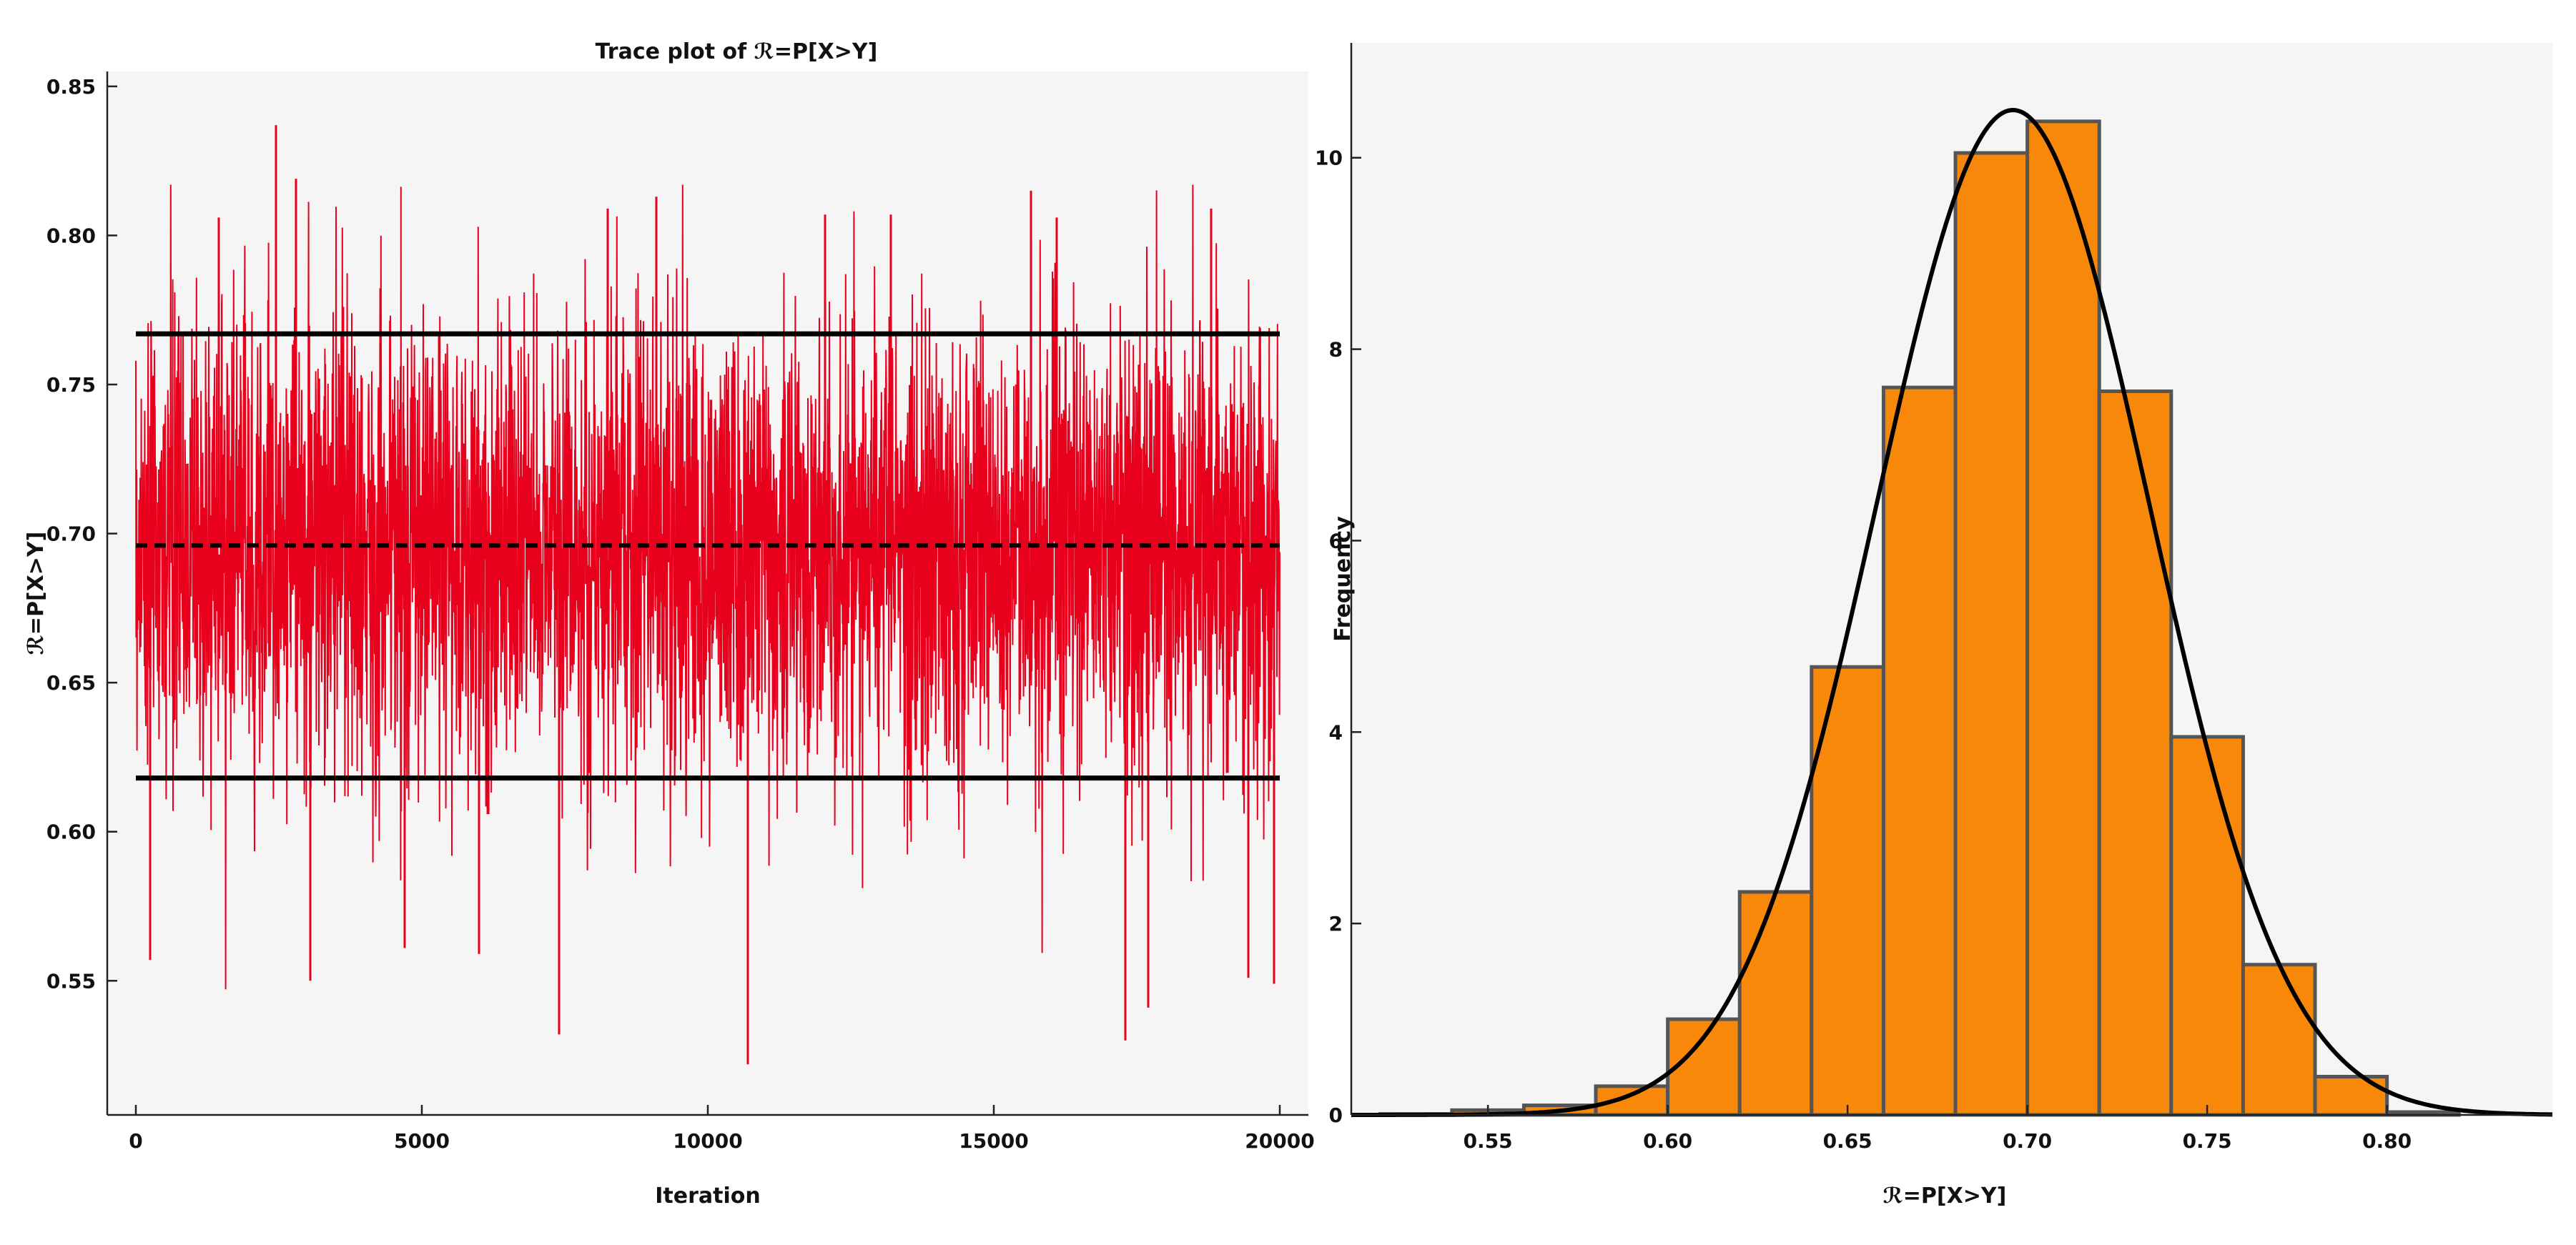  What do you see at coordinates (71, 235) in the screenshot?
I see `trace-ytick-label: 0.80` at bounding box center [71, 235].